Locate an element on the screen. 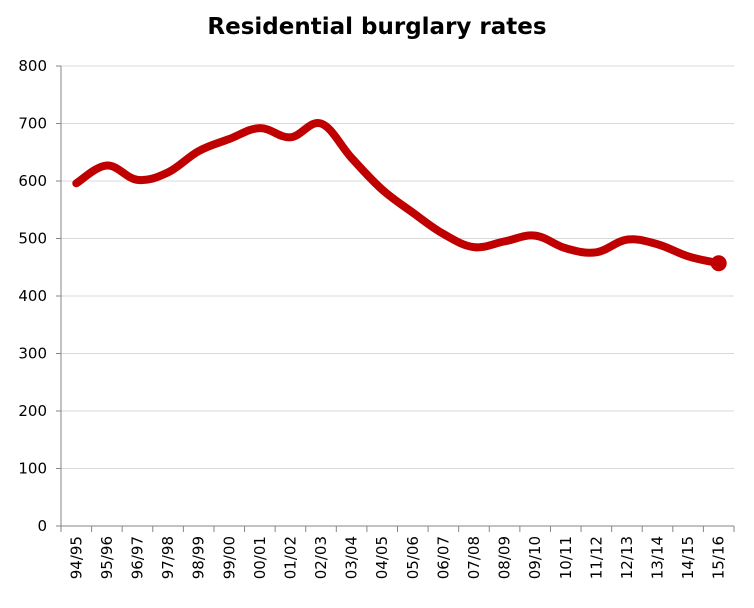  last-point-marker is located at coordinates (718, 263).